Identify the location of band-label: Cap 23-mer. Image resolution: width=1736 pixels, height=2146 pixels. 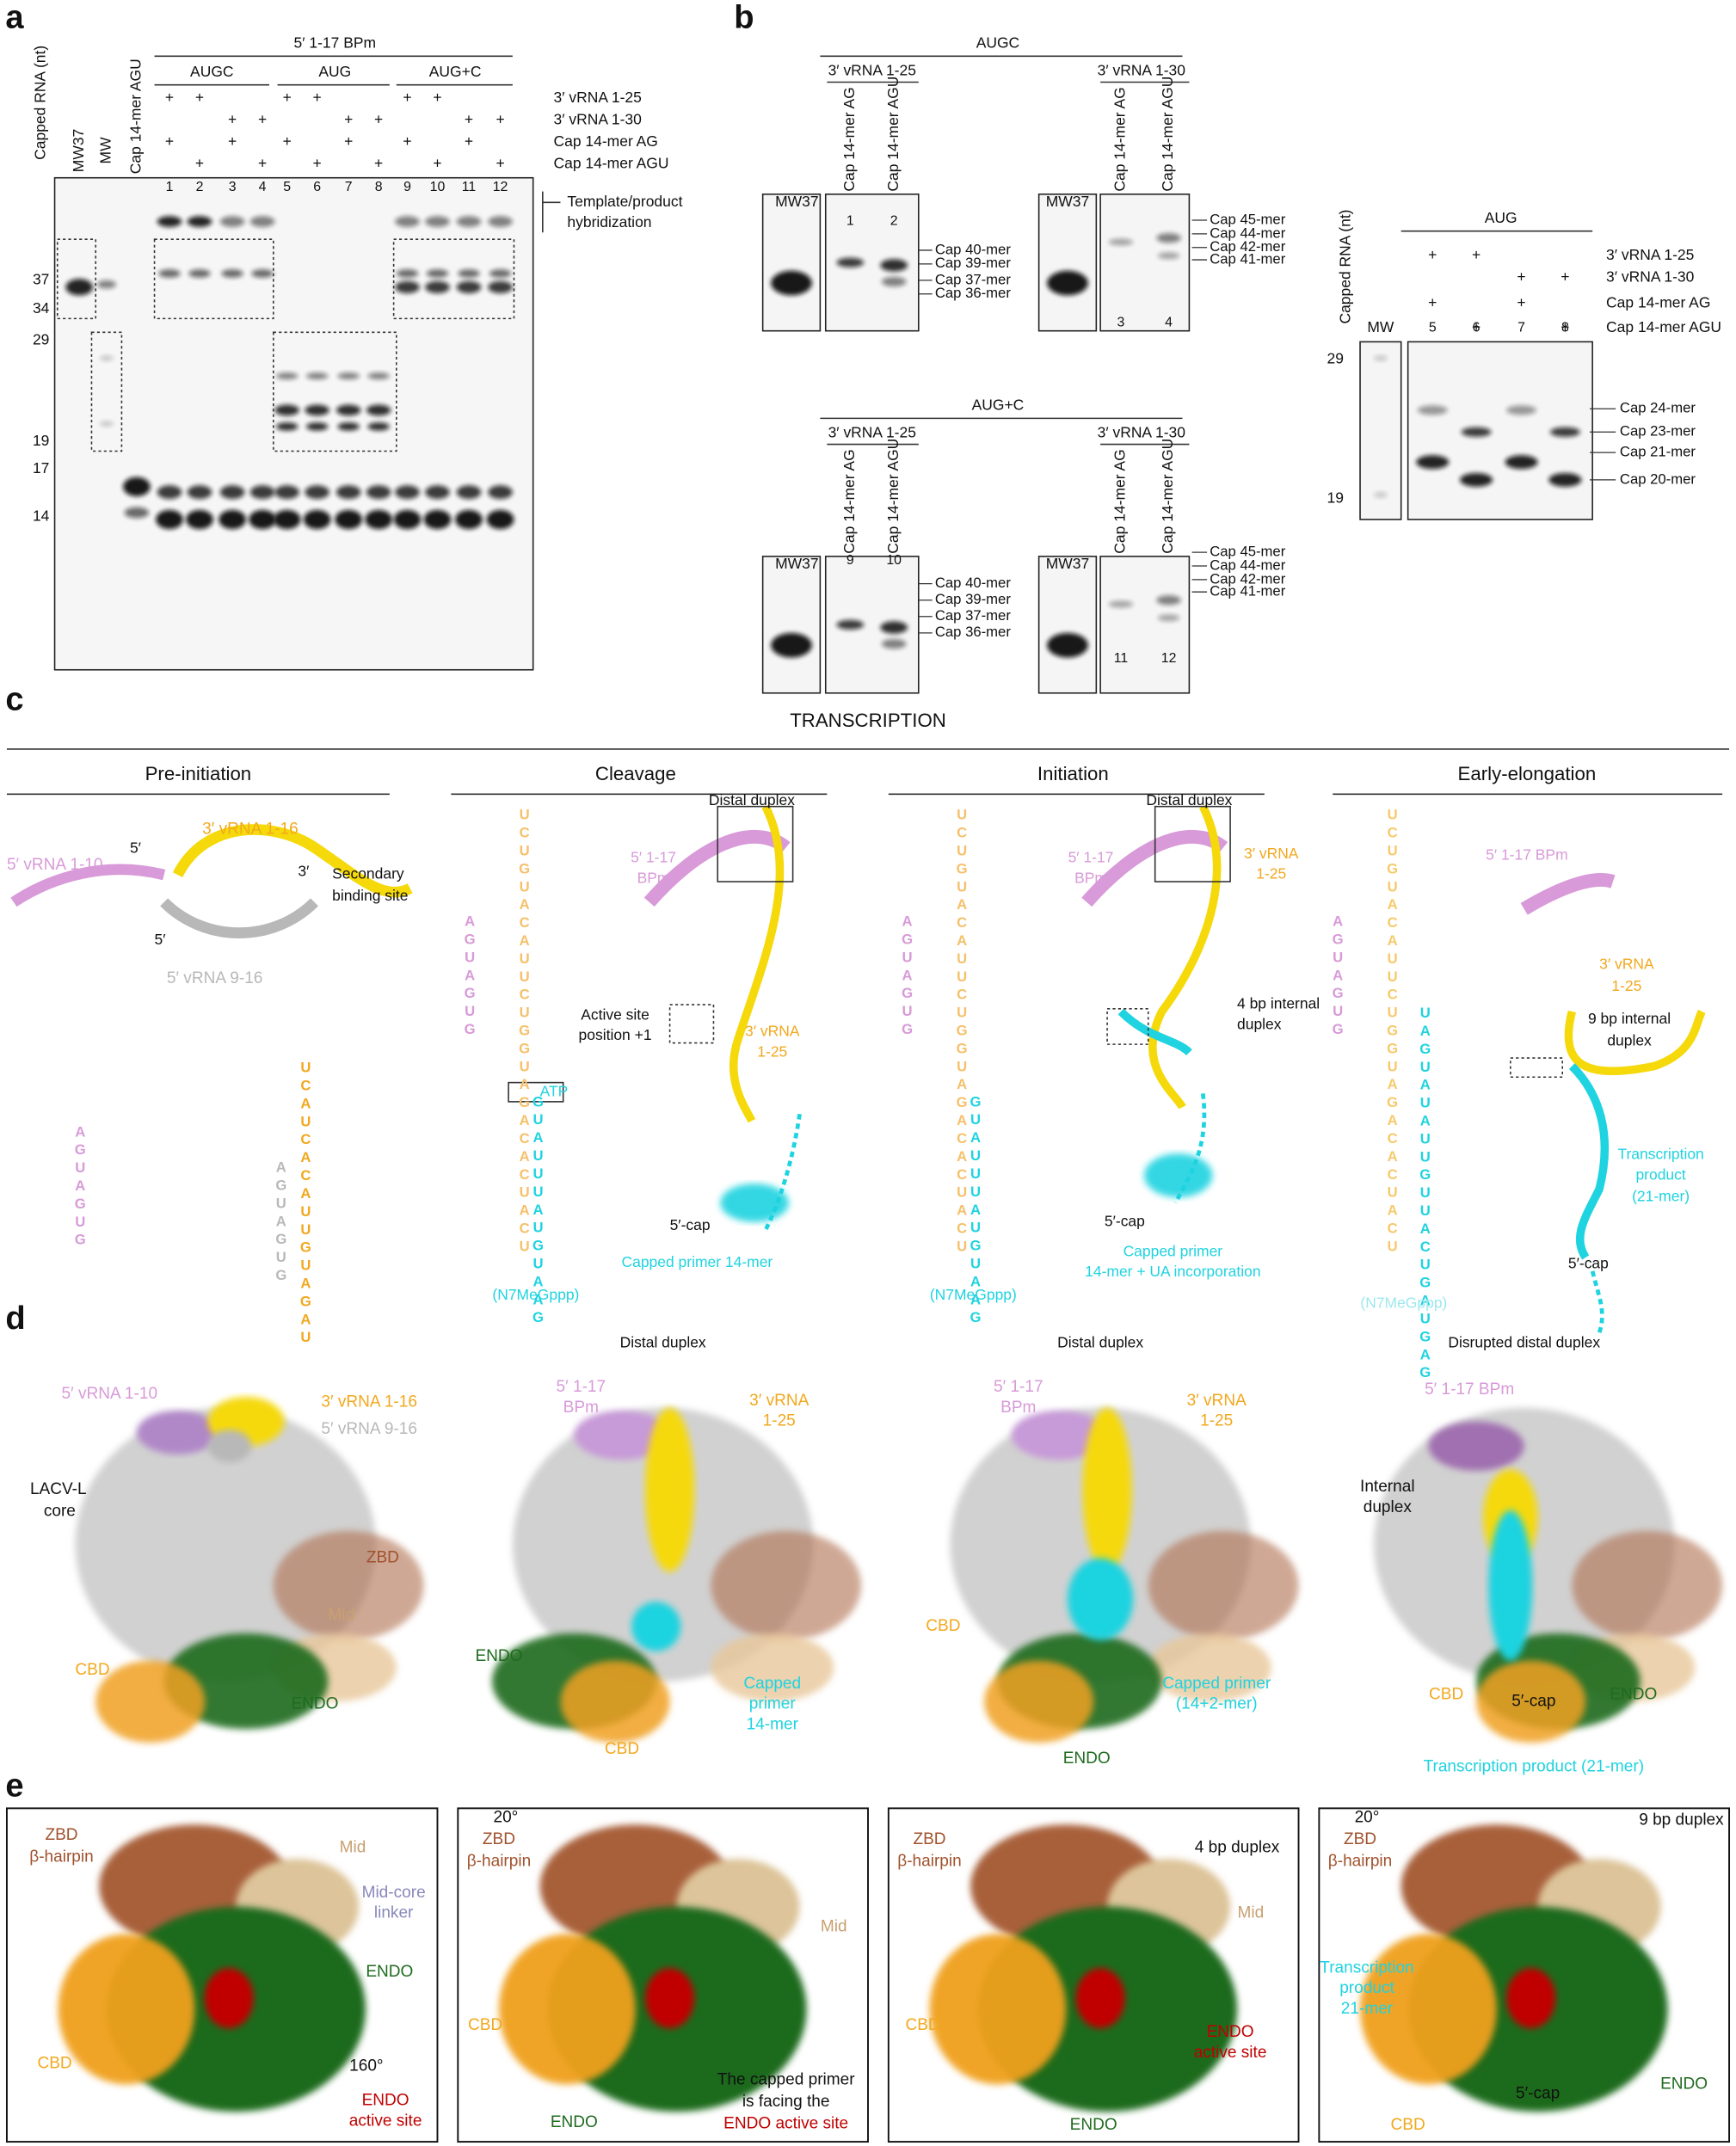
(1658, 432).